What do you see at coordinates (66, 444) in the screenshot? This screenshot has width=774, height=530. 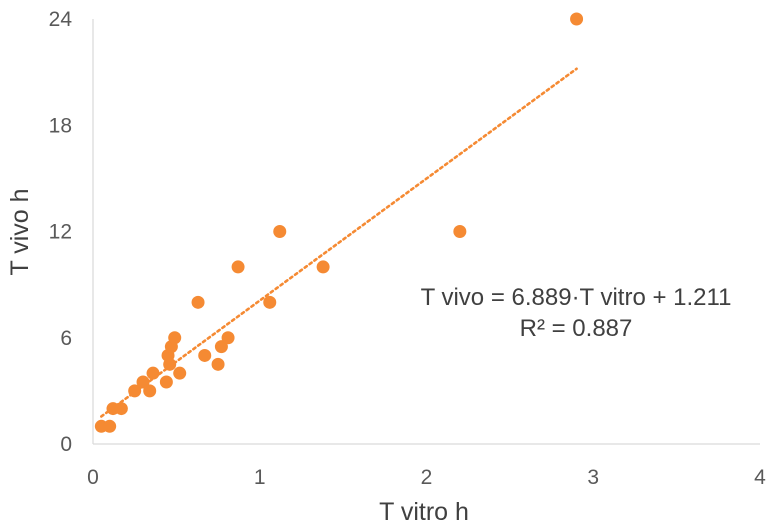 I see `y-tick-label: 0` at bounding box center [66, 444].